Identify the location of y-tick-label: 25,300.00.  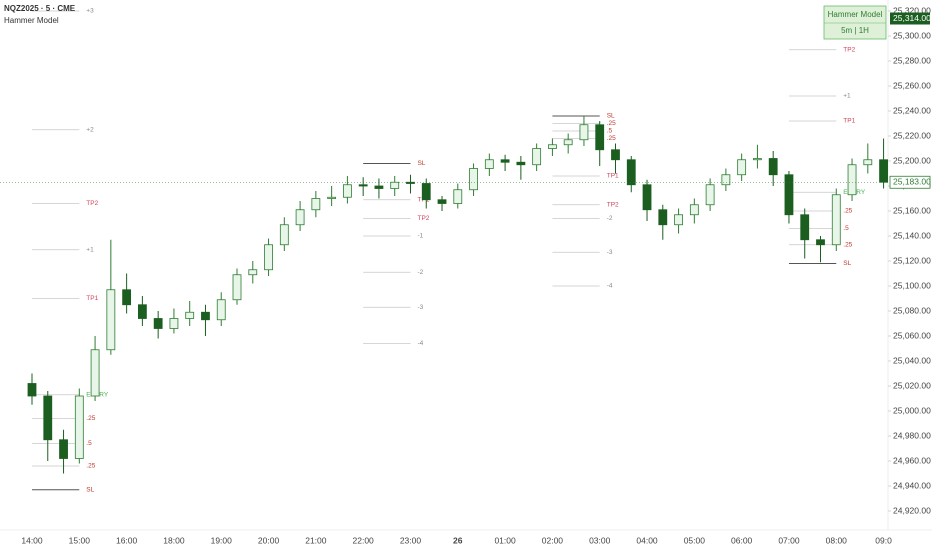
(912, 35).